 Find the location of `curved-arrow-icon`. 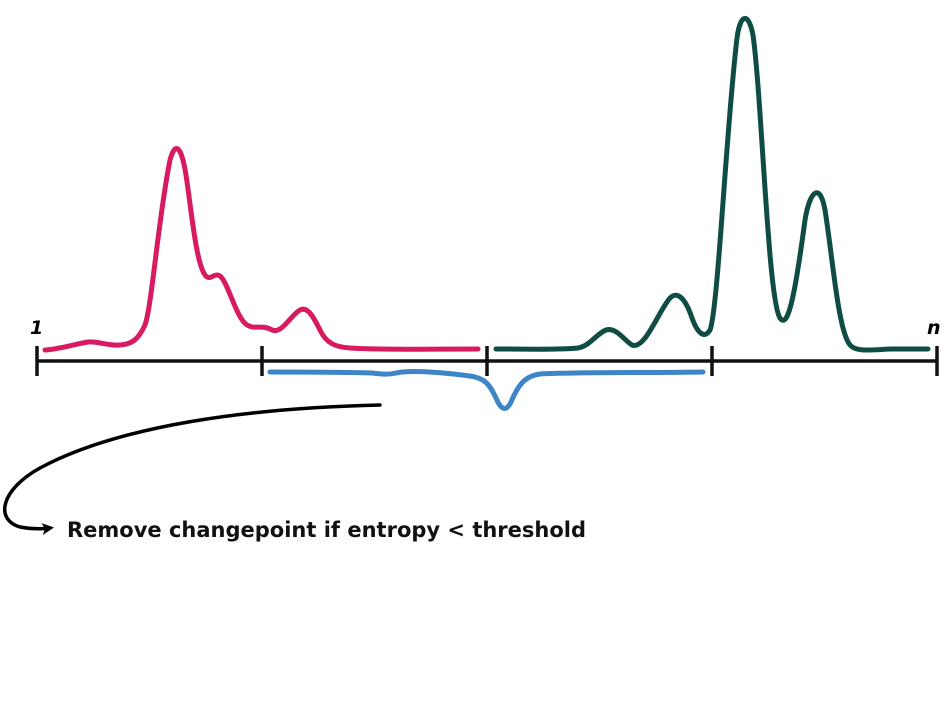

curved-arrow-icon is located at coordinates (192, 469).